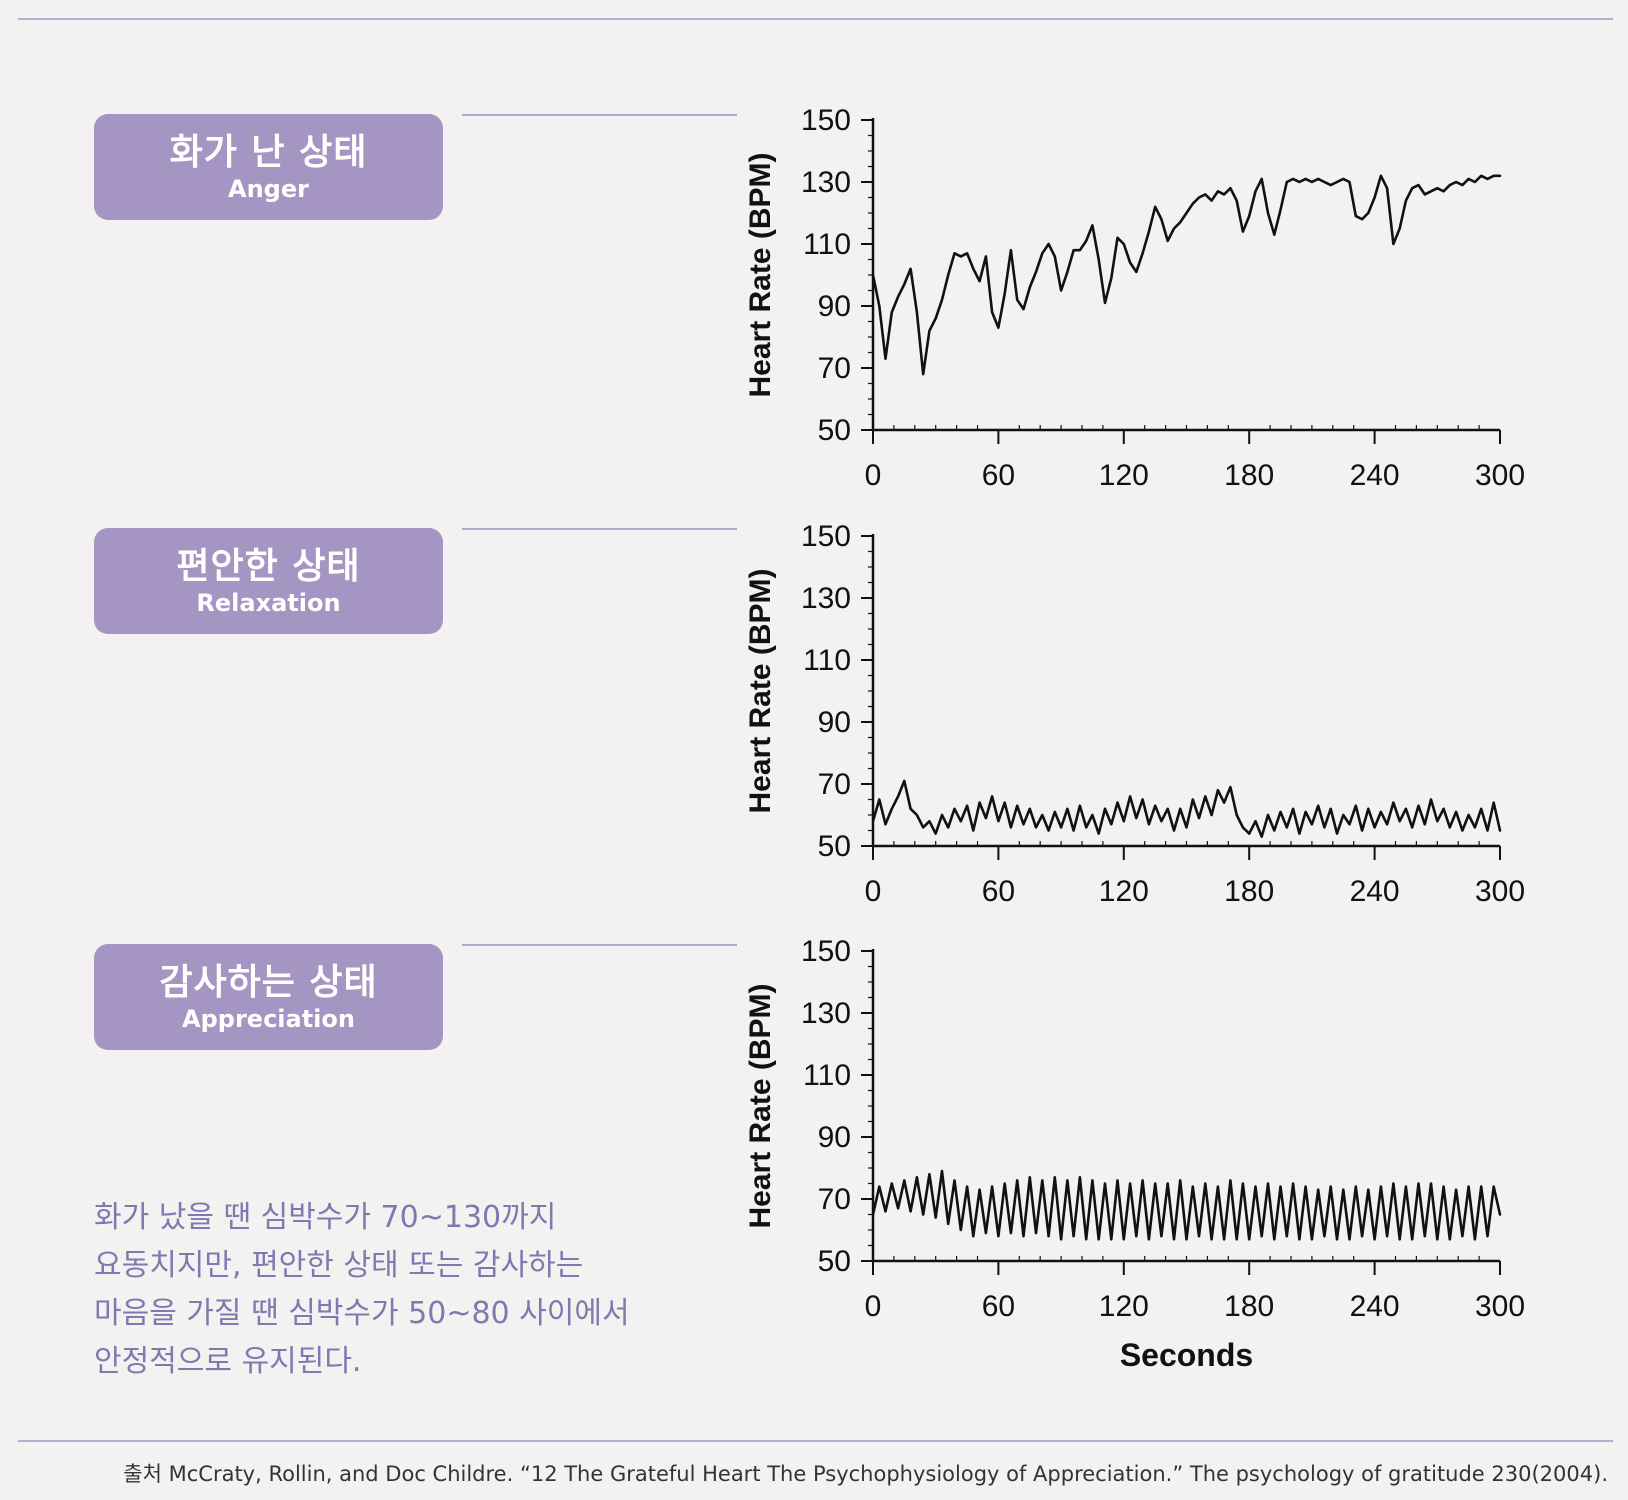 This screenshot has width=1628, height=1500. What do you see at coordinates (268, 1019) in the screenshot?
I see `panel-label-english: Appreciation` at bounding box center [268, 1019].